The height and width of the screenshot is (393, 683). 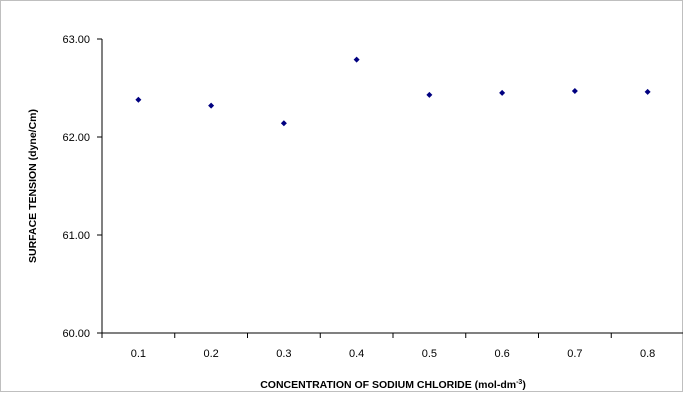 I want to click on x-tick-label: 0.8, so click(x=647, y=354).